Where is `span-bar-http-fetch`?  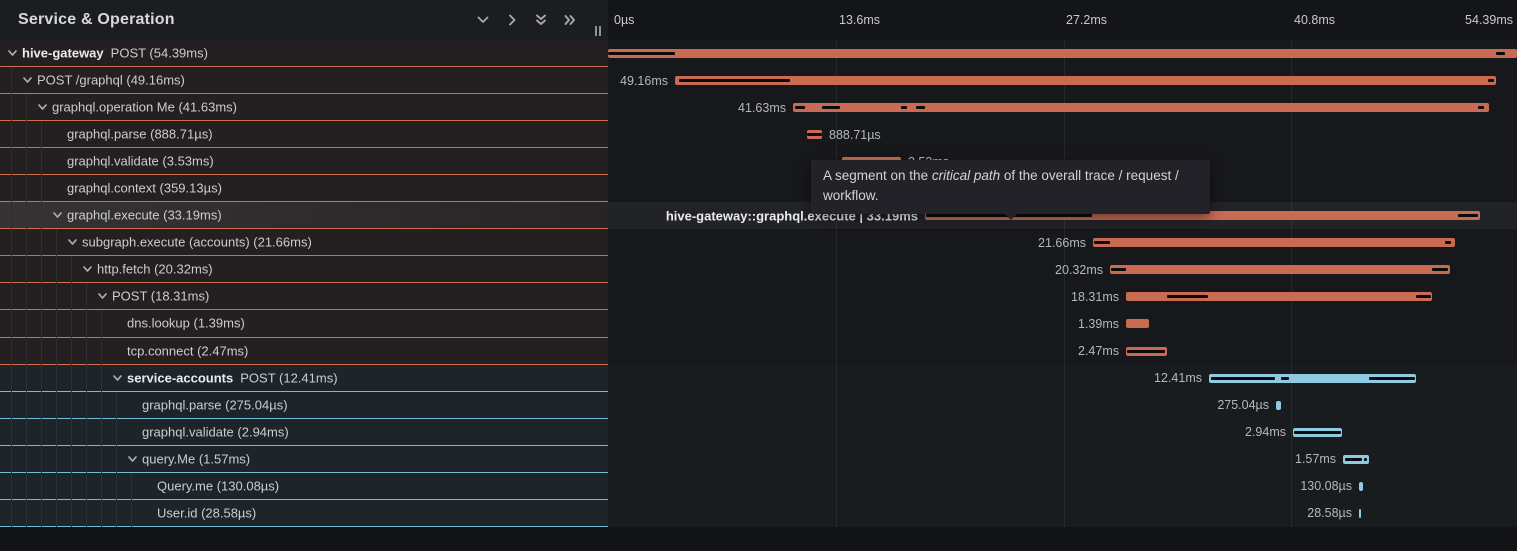 span-bar-http-fetch is located at coordinates (1280, 270).